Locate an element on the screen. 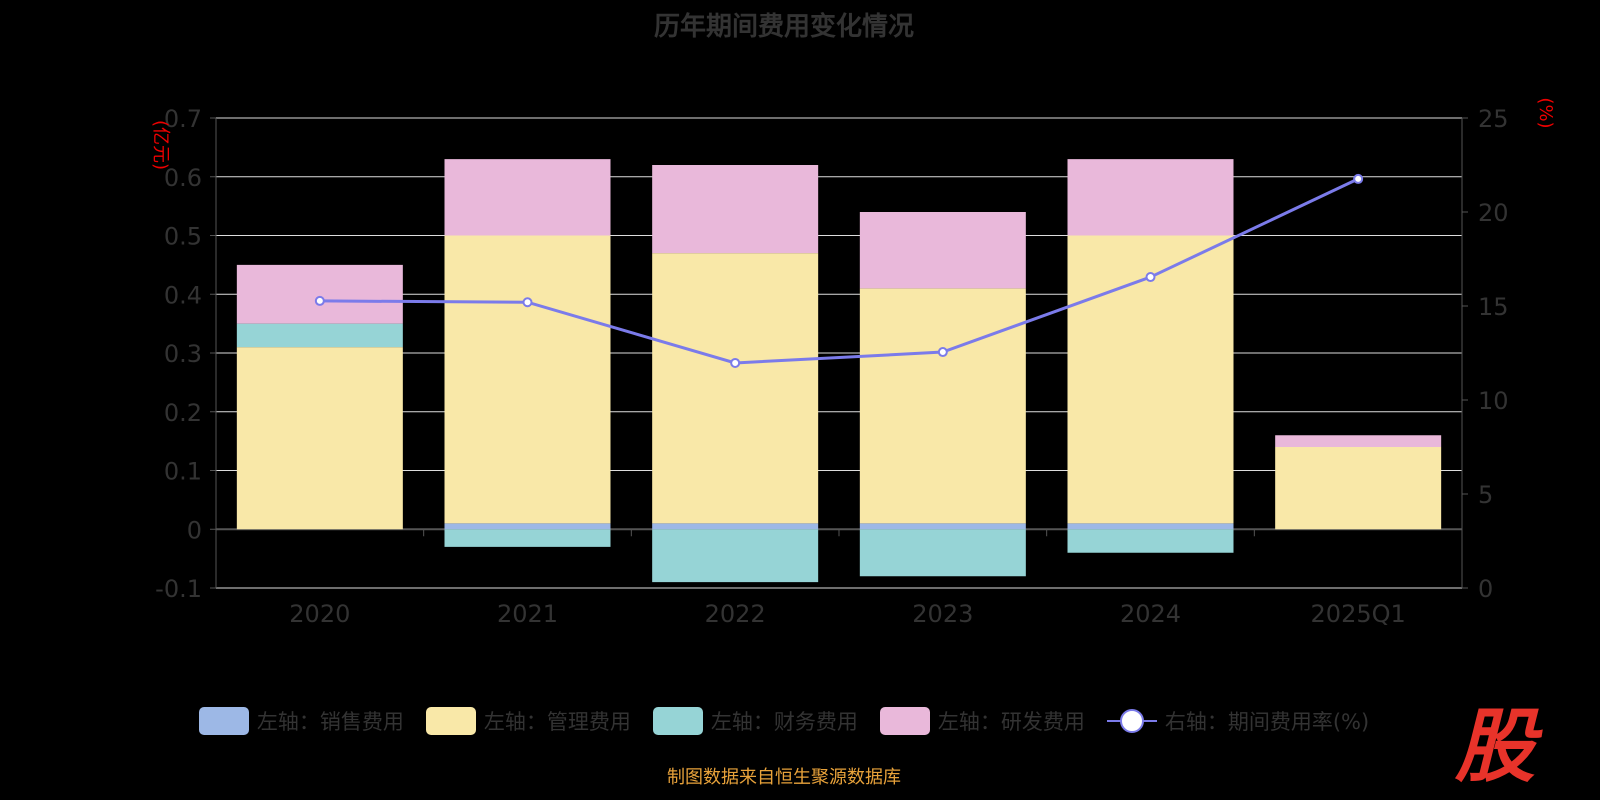 The height and width of the screenshot is (800, 1600). right-tick-label: 15 is located at coordinates (1493, 307).